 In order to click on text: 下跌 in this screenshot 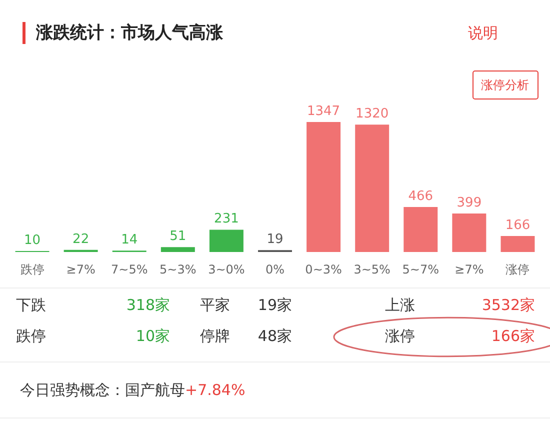, I will do `click(31, 305)`.